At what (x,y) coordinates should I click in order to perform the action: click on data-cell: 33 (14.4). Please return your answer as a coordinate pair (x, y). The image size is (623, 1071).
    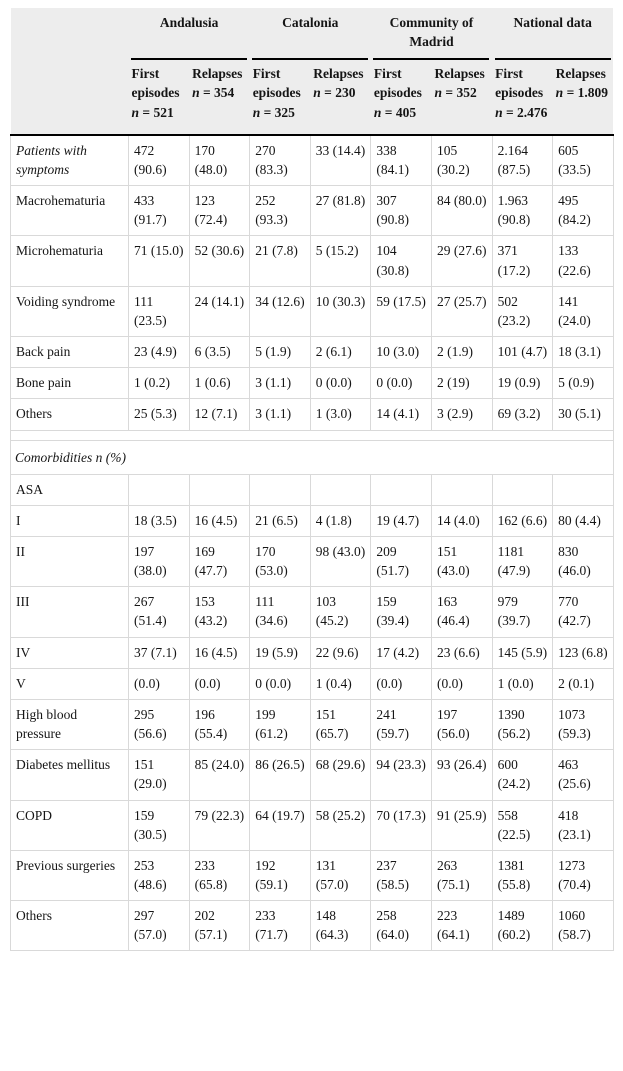
    Looking at the image, I should click on (340, 160).